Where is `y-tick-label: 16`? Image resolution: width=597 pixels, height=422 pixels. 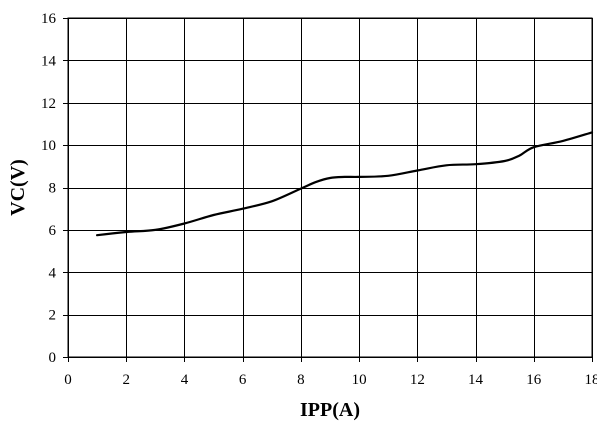
y-tick-label: 16 is located at coordinates (49, 19).